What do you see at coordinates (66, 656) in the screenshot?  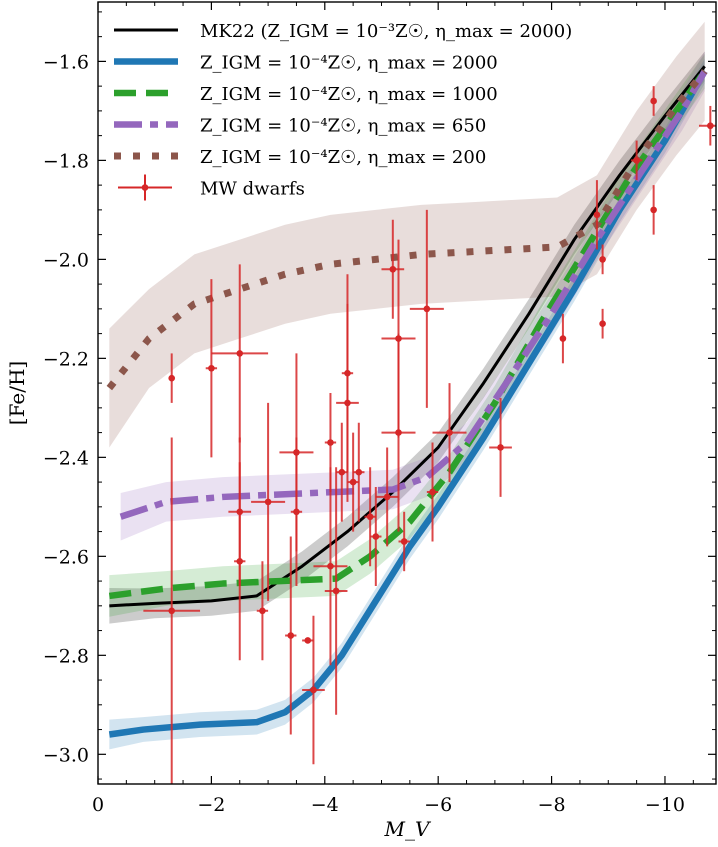 I see `y-tick-label: −2.8` at bounding box center [66, 656].